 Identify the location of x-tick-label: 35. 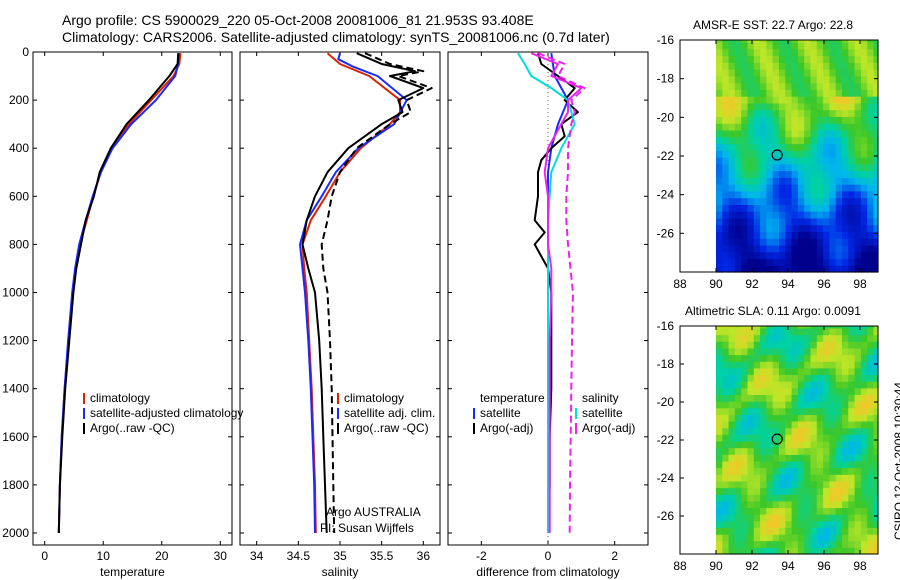
(340, 556).